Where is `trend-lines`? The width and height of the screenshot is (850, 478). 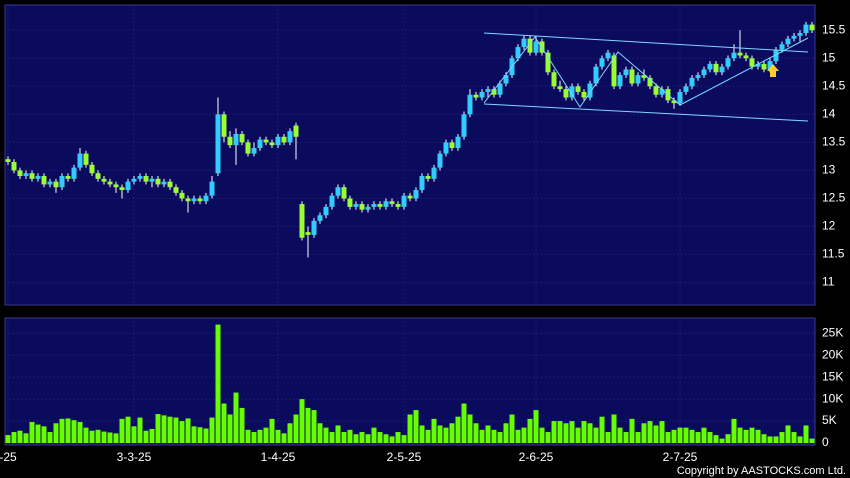 trend-lines is located at coordinates (646, 77).